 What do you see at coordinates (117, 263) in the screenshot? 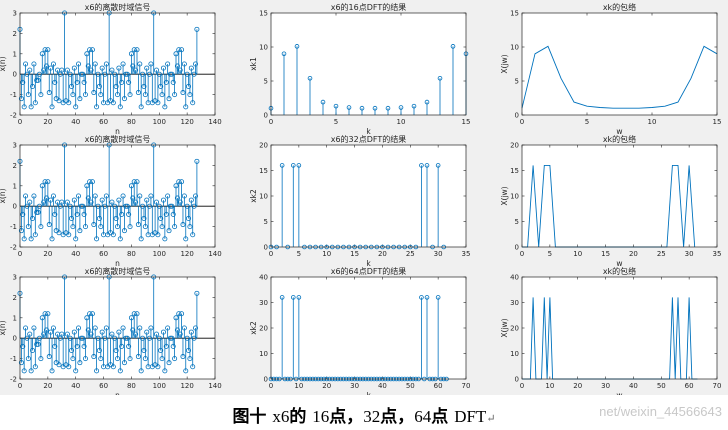
I see `x-axis-label: n` at bounding box center [117, 263].